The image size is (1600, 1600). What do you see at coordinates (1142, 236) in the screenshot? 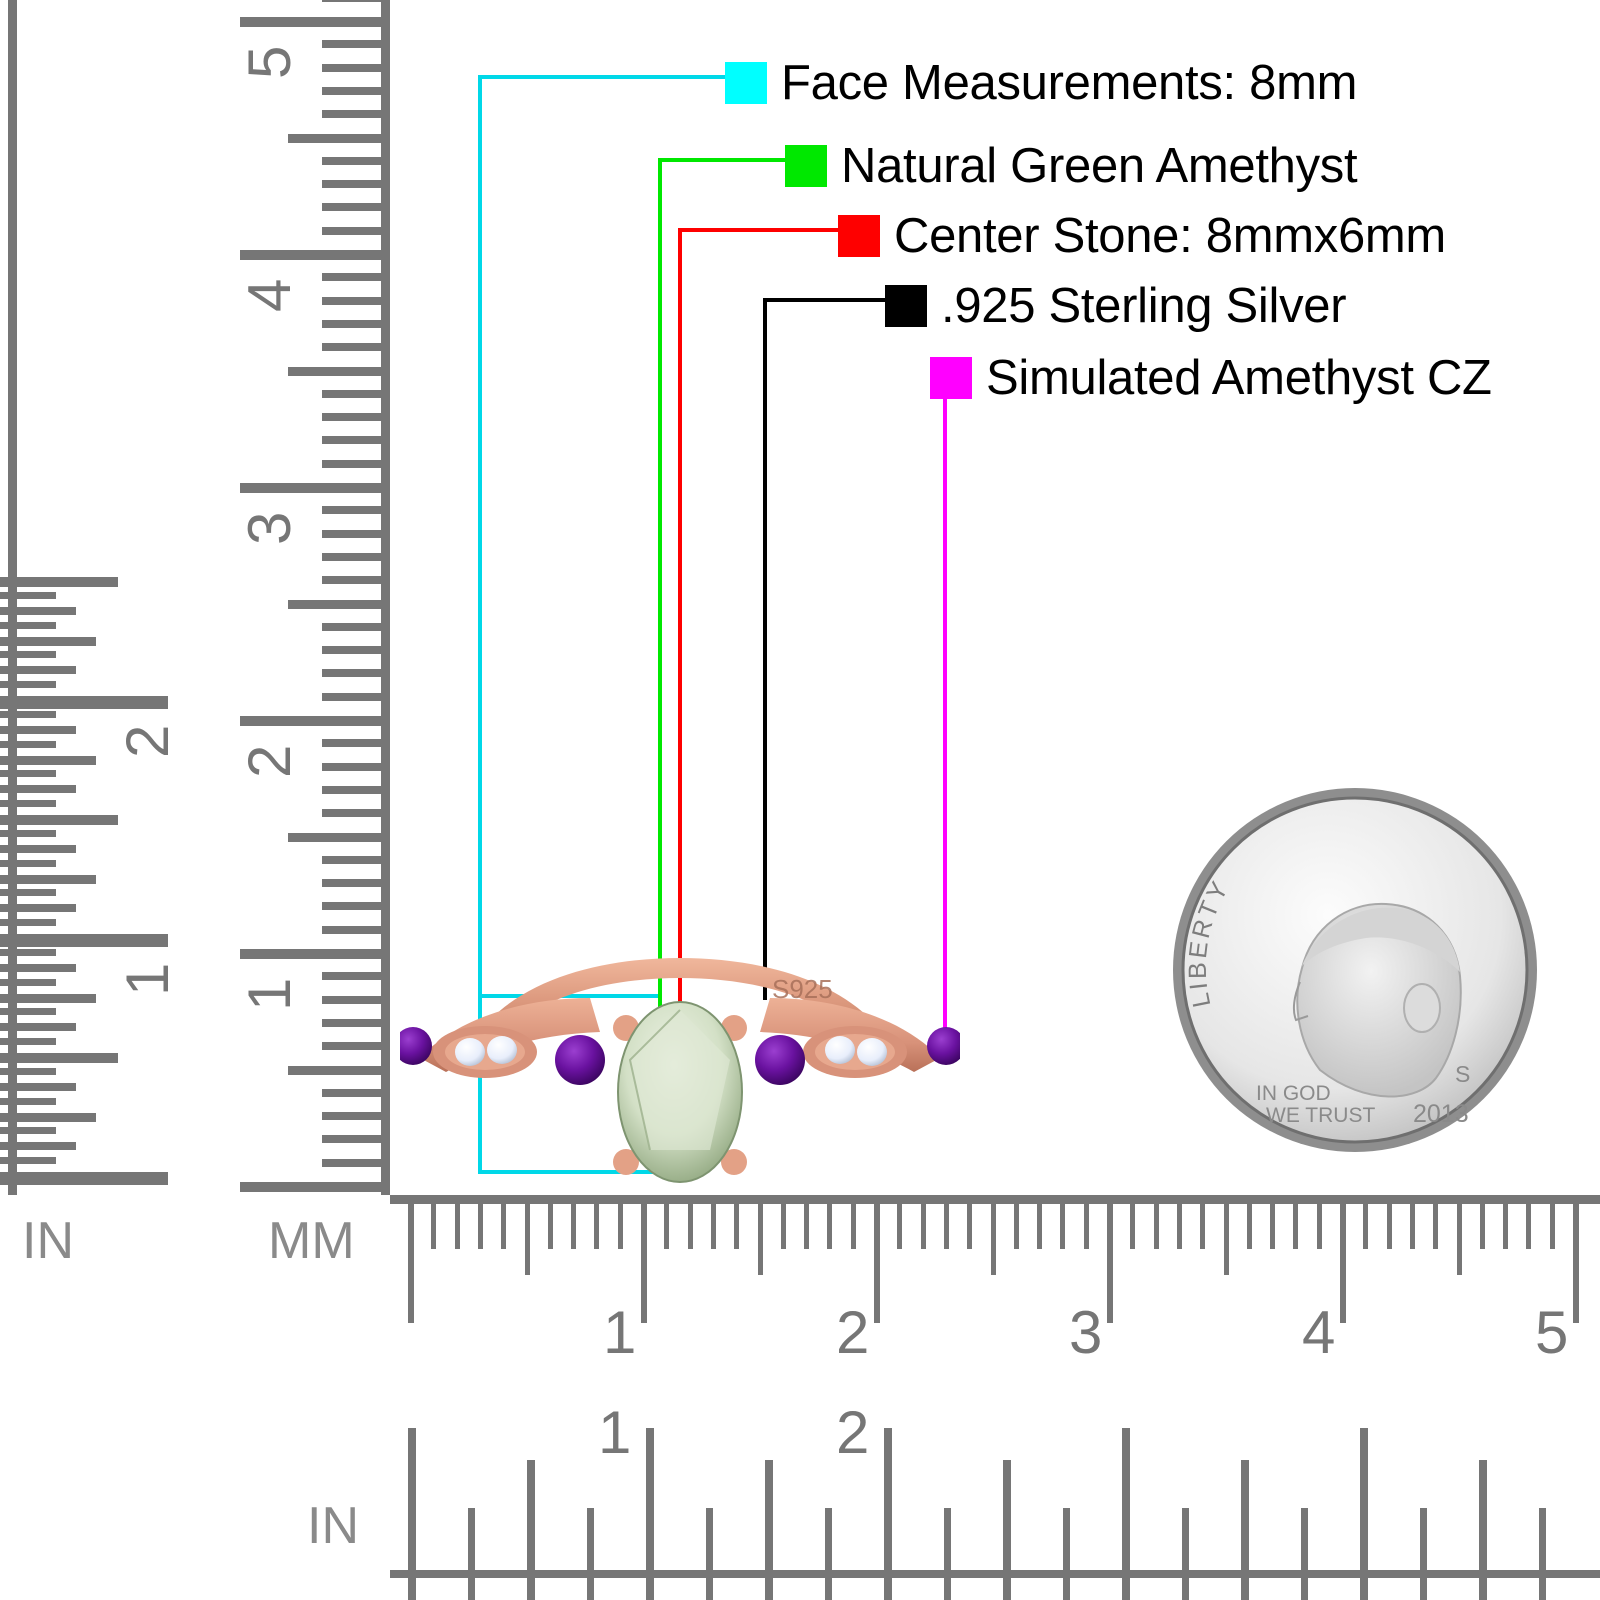
I see `legend-item-center-stone: Center Stone: 8mmx6mm` at bounding box center [1142, 236].